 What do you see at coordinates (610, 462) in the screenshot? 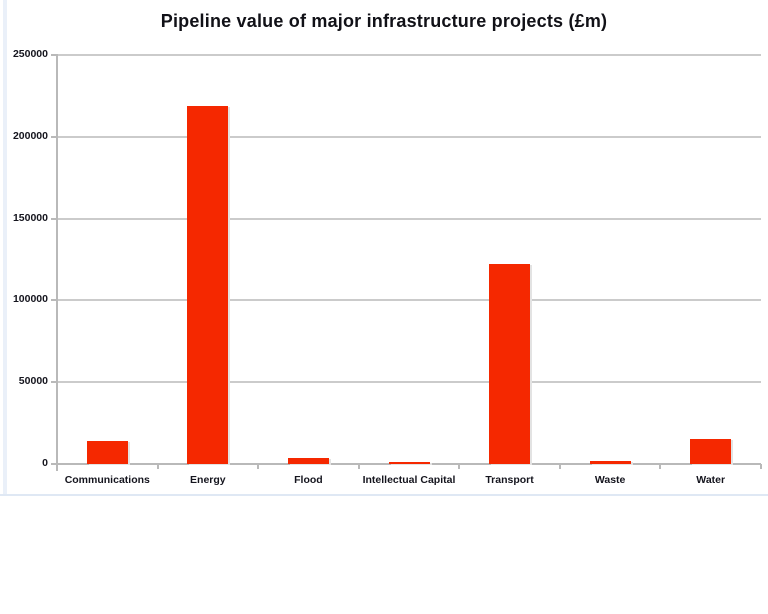
I see `bar-waste` at bounding box center [610, 462].